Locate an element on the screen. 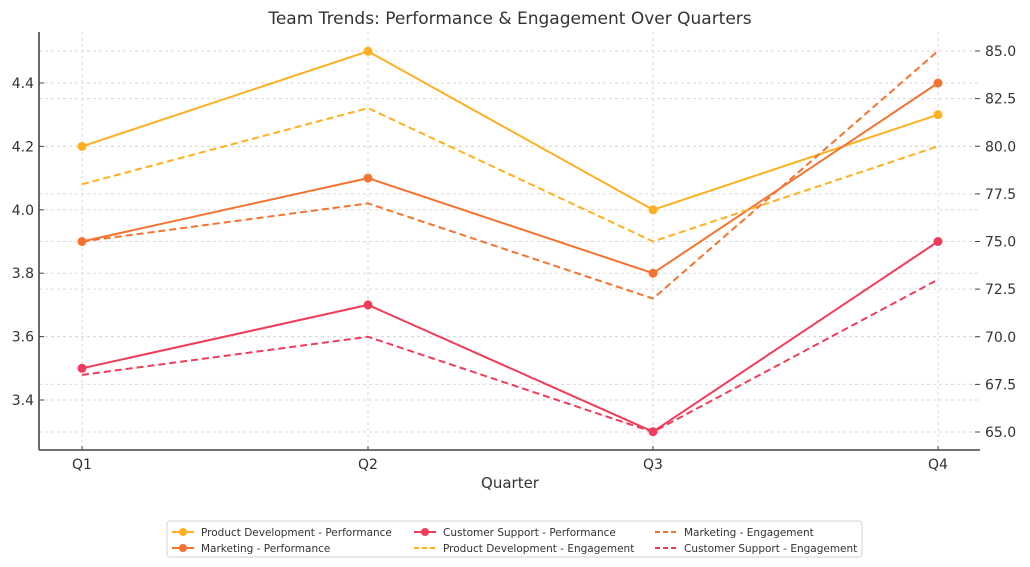  y-tick-label-right: 85.0 is located at coordinates (1000, 52).